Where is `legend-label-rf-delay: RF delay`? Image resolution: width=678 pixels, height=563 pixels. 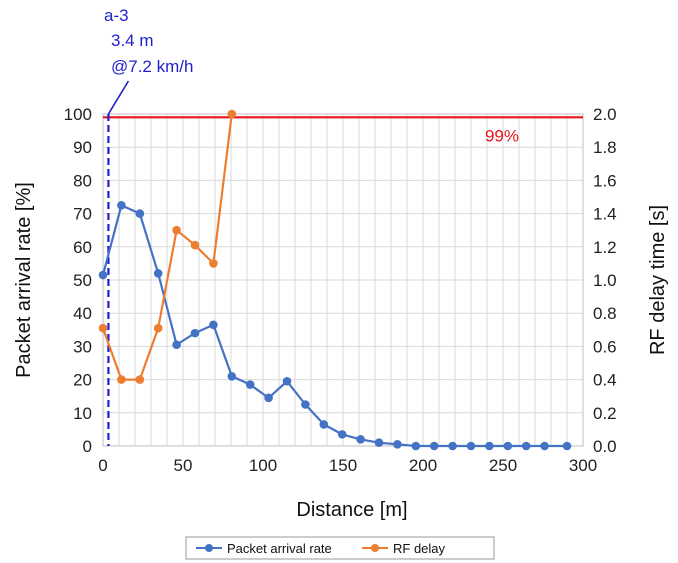
legend-label-rf-delay: RF delay is located at coordinates (419, 548).